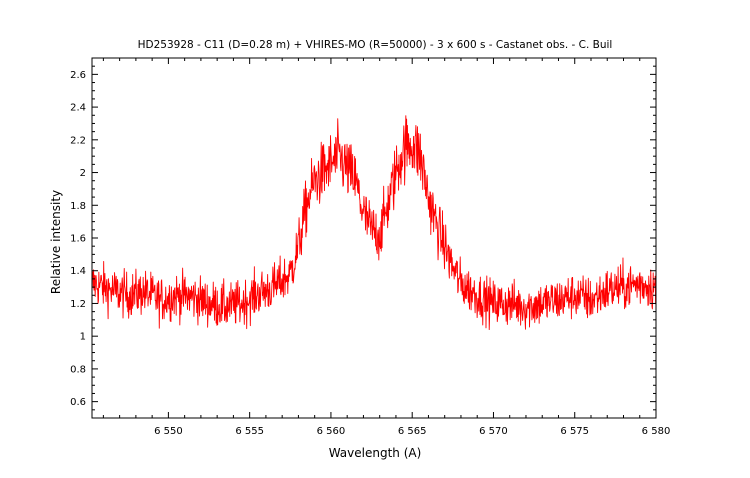 The width and height of the screenshot is (750, 478). Describe the element at coordinates (78, 75) in the screenshot. I see `y-tick-label: 2.6` at that location.